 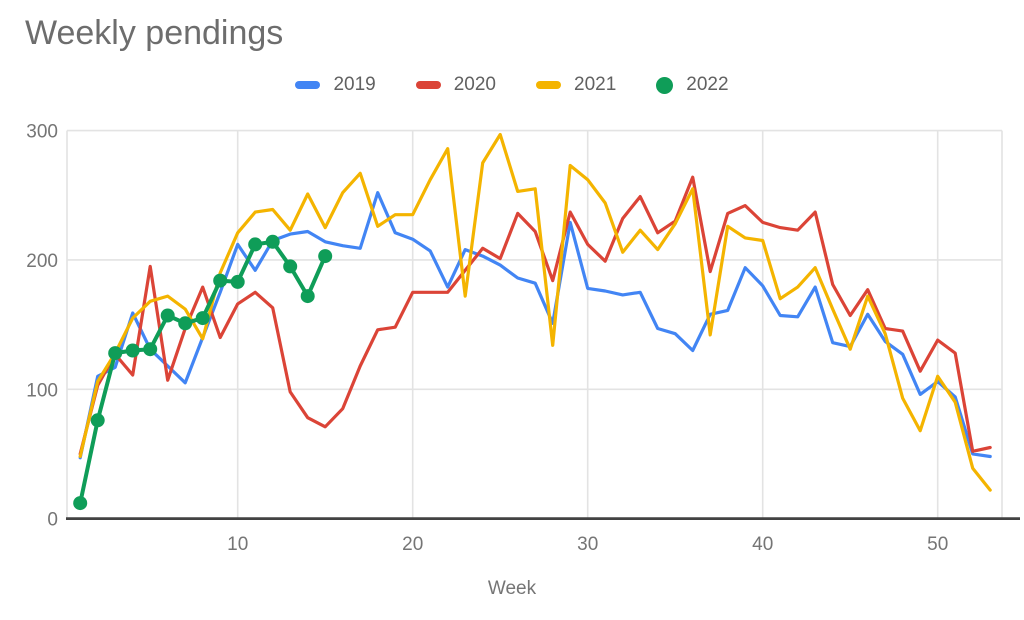 What do you see at coordinates (474, 84) in the screenshot?
I see `legend-label: 2020` at bounding box center [474, 84].